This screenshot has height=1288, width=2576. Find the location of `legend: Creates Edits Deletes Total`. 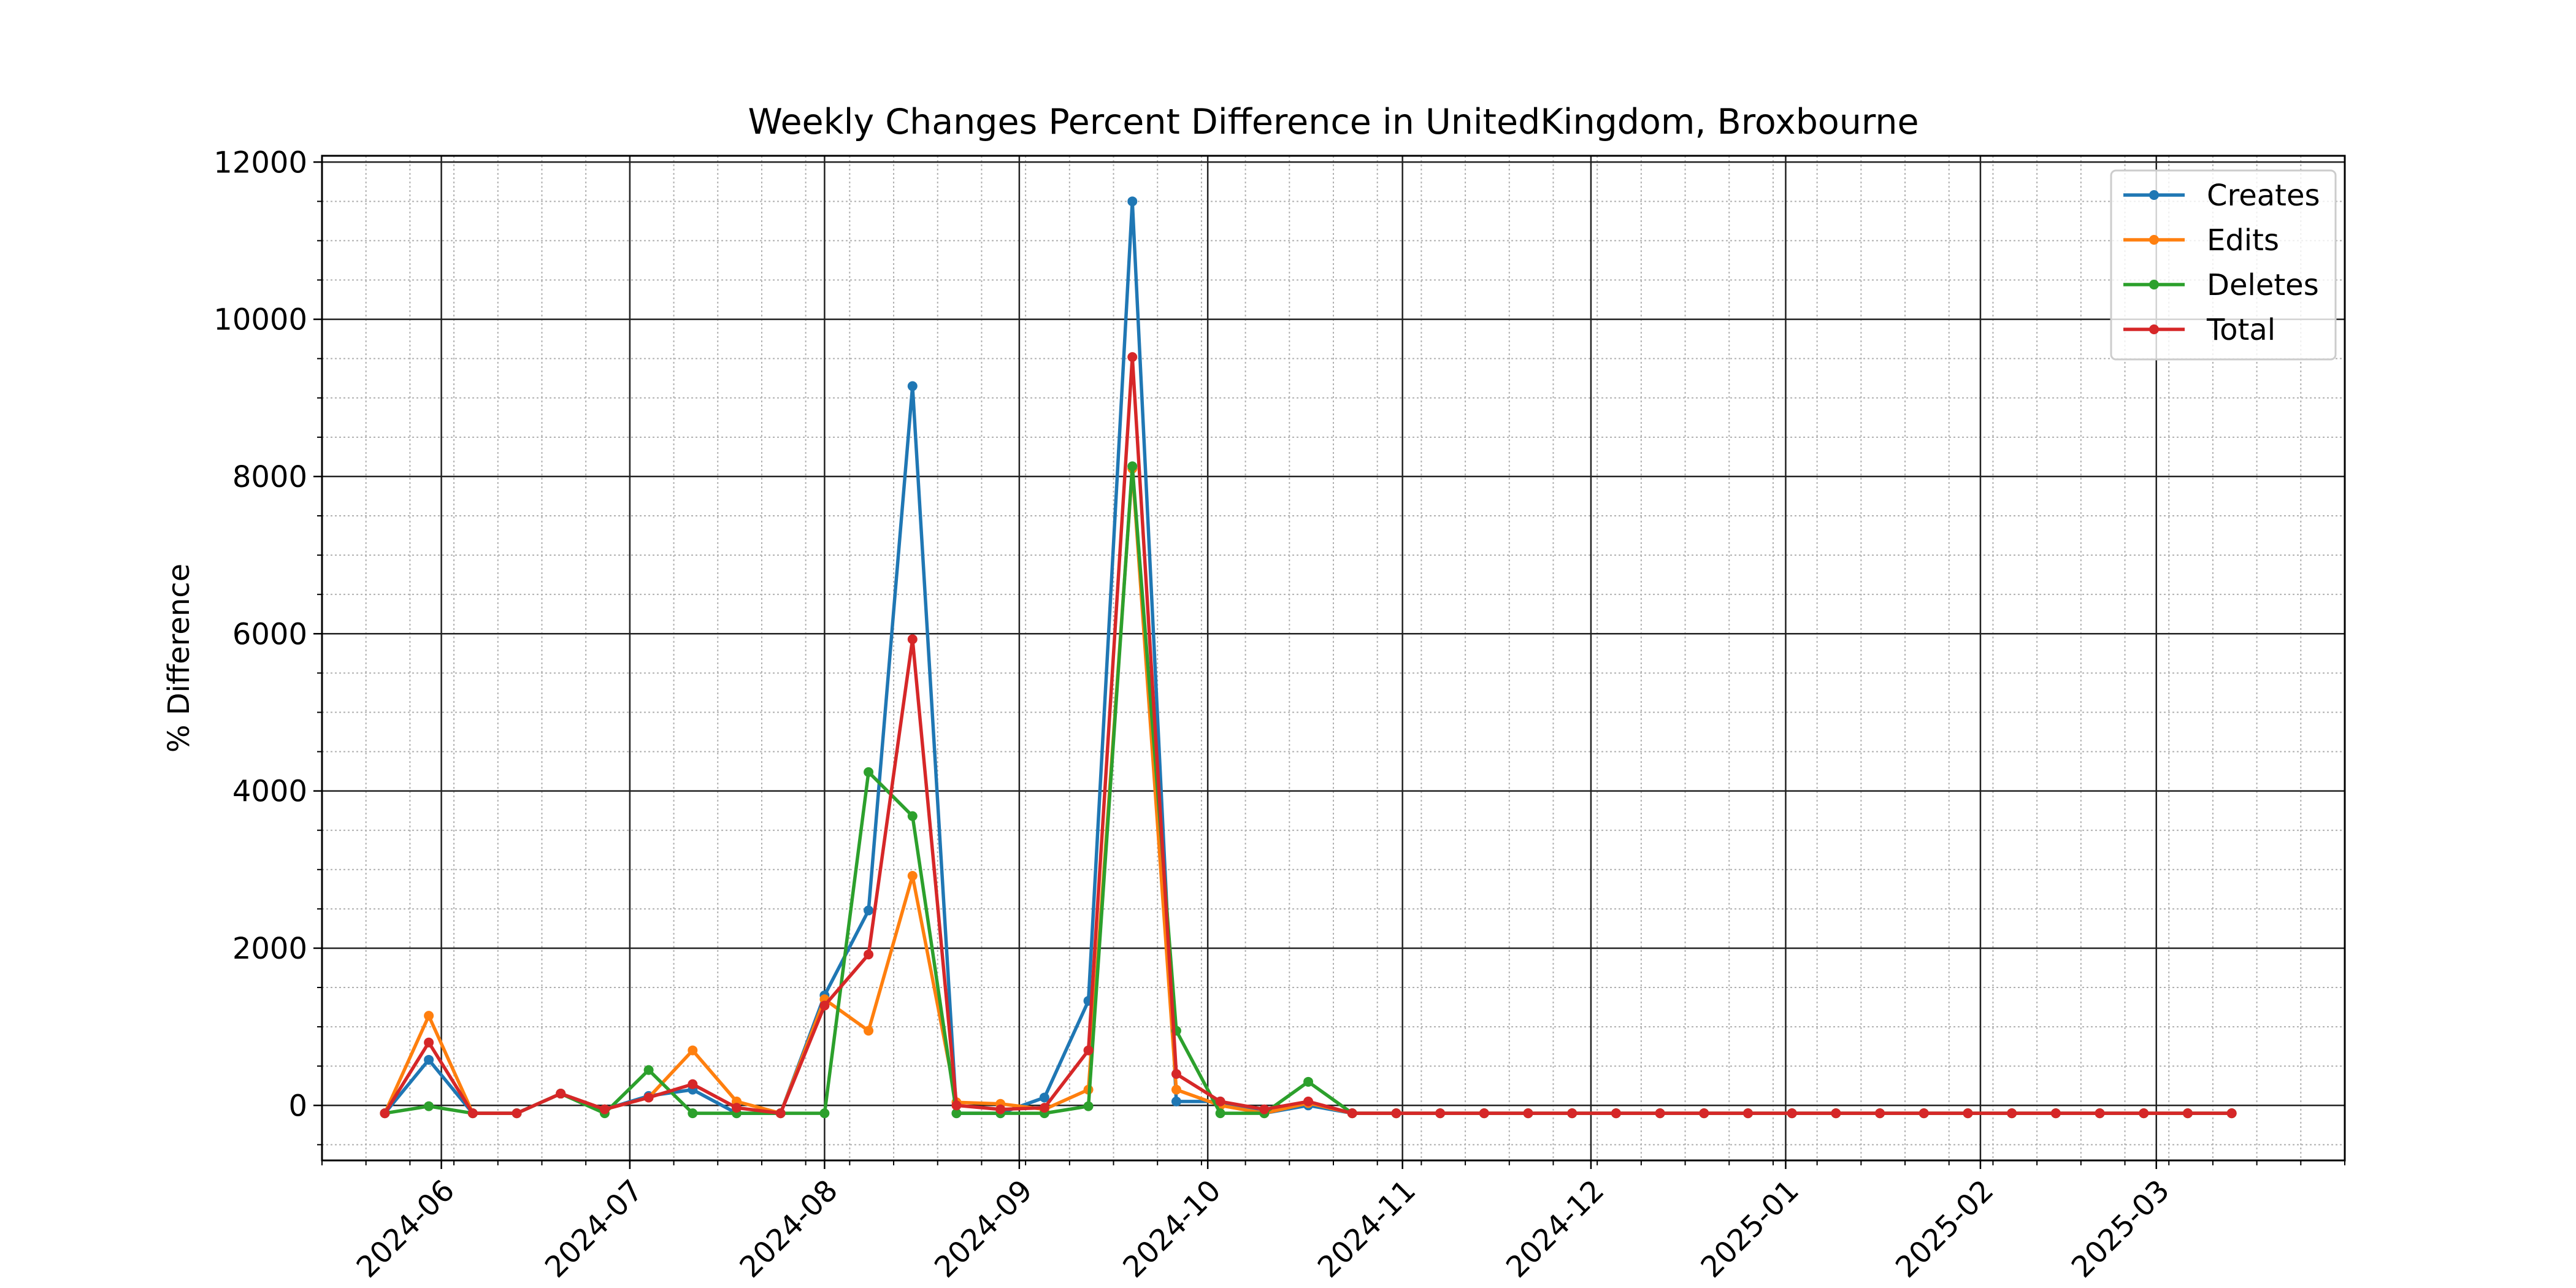

legend: Creates Edits Deletes Total is located at coordinates (2223, 265).